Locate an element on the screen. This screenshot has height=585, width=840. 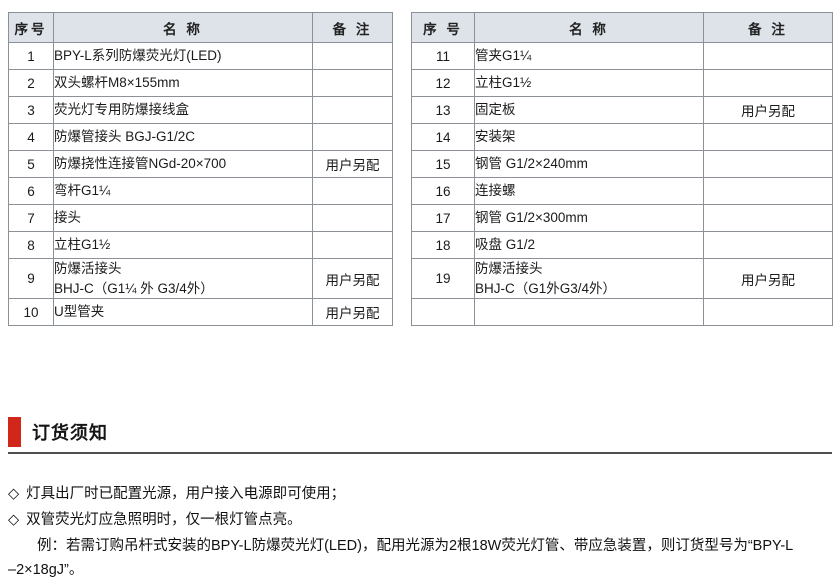
row-number: 3 is located at coordinates (31, 110).